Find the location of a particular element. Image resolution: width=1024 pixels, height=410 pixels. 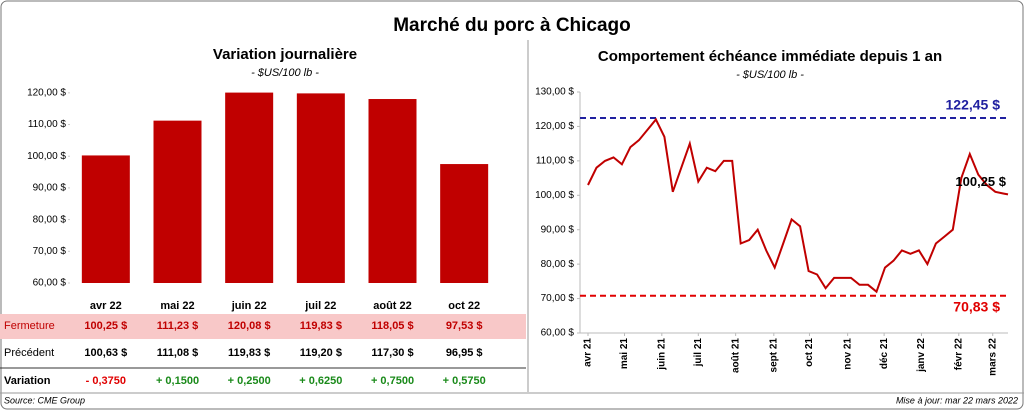

change-value: + 0,5750 is located at coordinates (464, 381).